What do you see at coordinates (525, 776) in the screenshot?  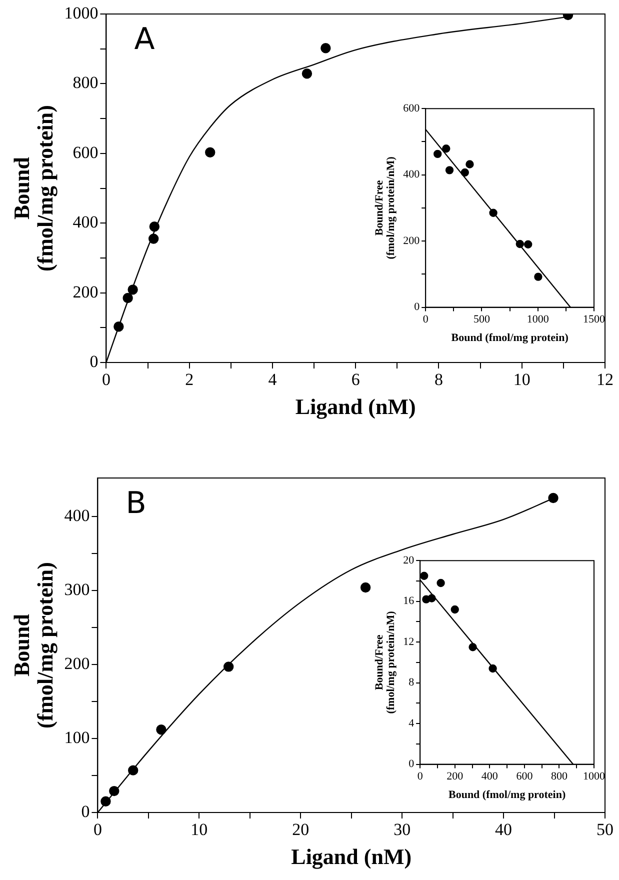 I see `x-tick-label: 600` at bounding box center [525, 776].